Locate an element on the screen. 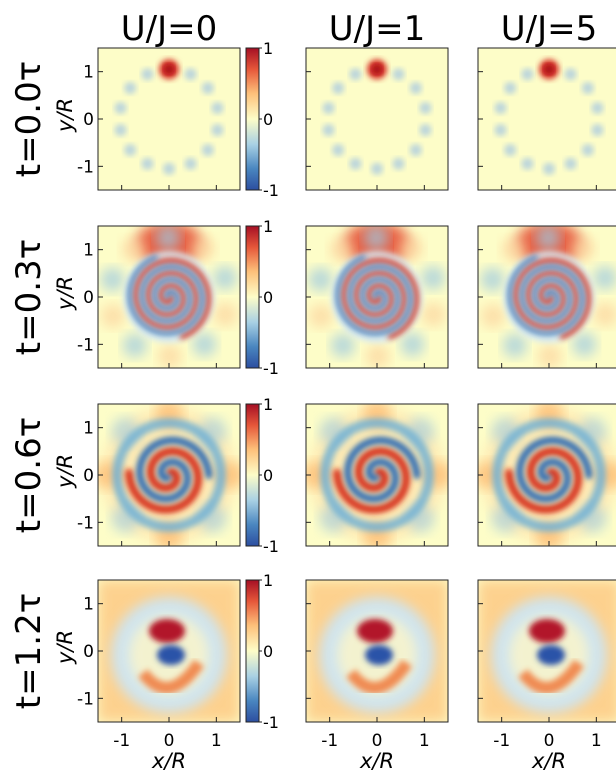  row-title: t=0.6τ is located at coordinates (29, 475).